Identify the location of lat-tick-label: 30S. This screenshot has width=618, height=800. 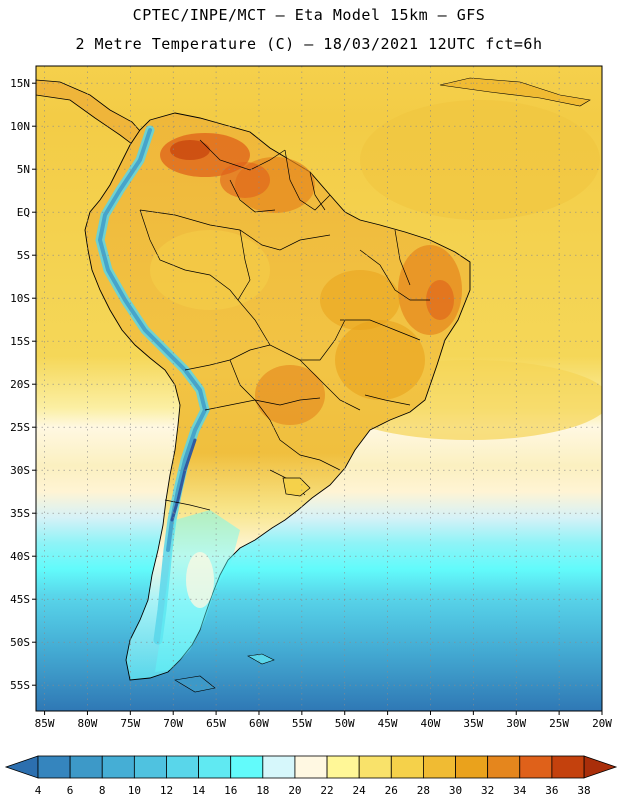
(20, 470).